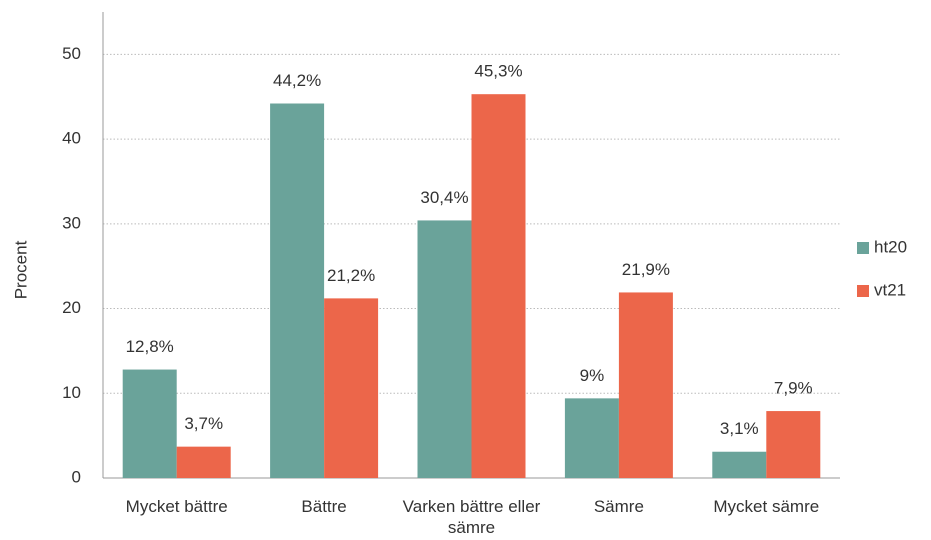  What do you see at coordinates (324, 506) in the screenshot?
I see `x-tick-label: Bättre` at bounding box center [324, 506].